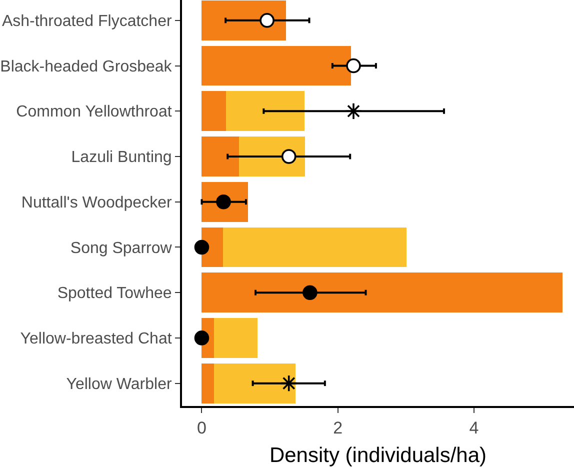 The height and width of the screenshot is (467, 574). Describe the element at coordinates (201, 428) in the screenshot. I see `x-tick-label: 0` at that location.